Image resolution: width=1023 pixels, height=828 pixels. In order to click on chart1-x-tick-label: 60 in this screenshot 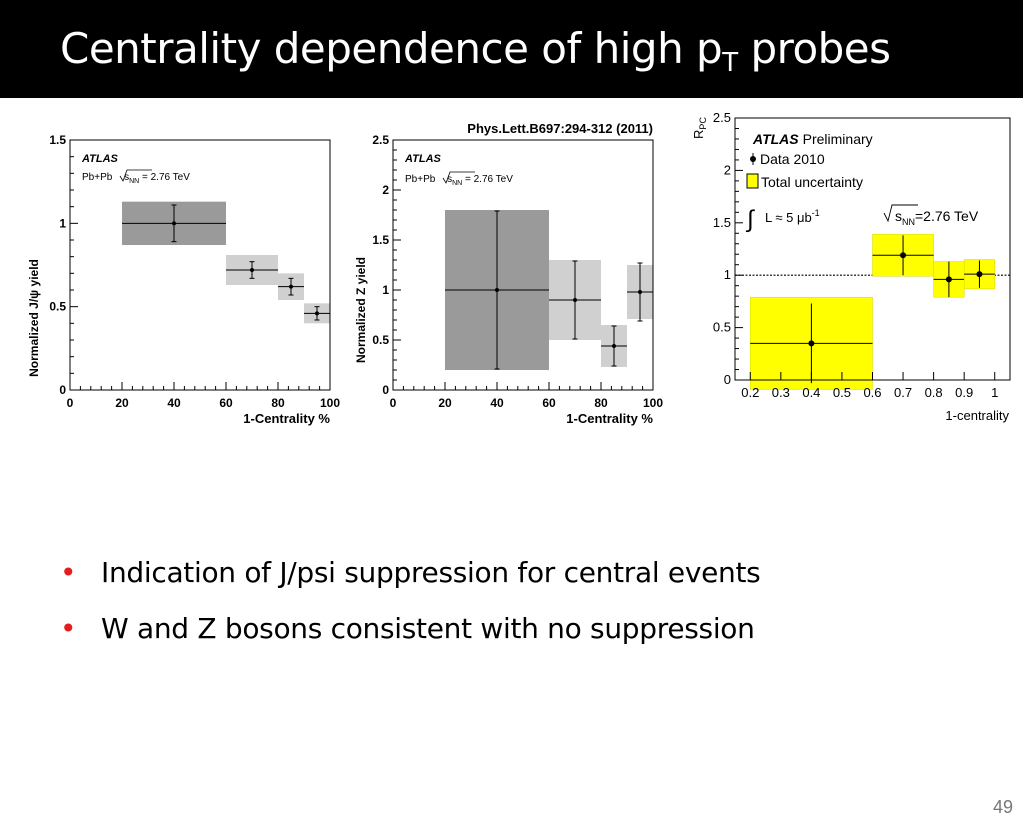, I will do `click(226, 403)`.